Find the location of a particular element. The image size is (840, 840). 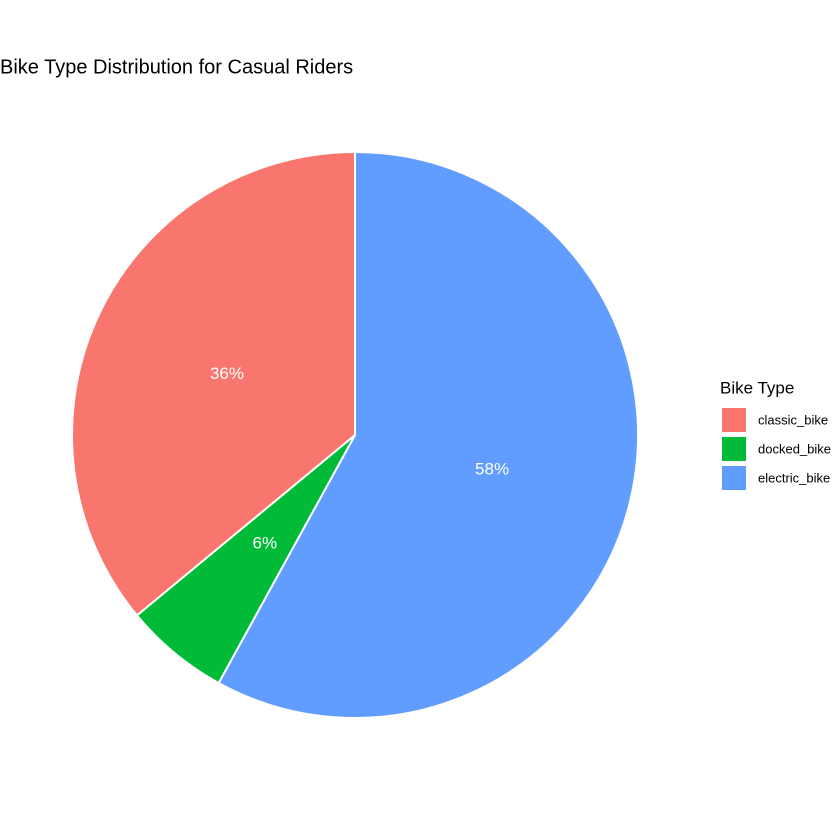

legend-title: Bike Type is located at coordinates (757, 387).